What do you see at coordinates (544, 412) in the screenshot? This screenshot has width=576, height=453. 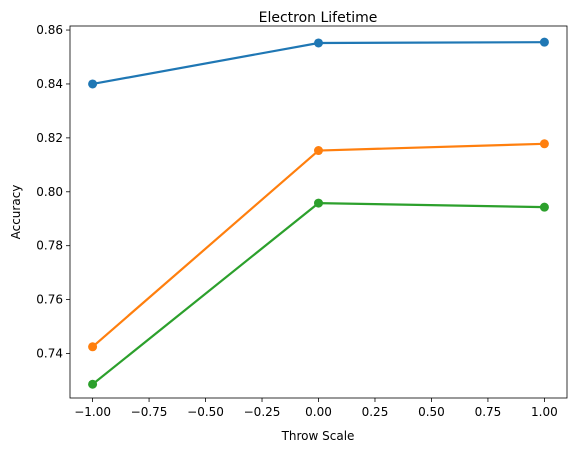 I see `x-tick-label: 1.00` at bounding box center [544, 412].